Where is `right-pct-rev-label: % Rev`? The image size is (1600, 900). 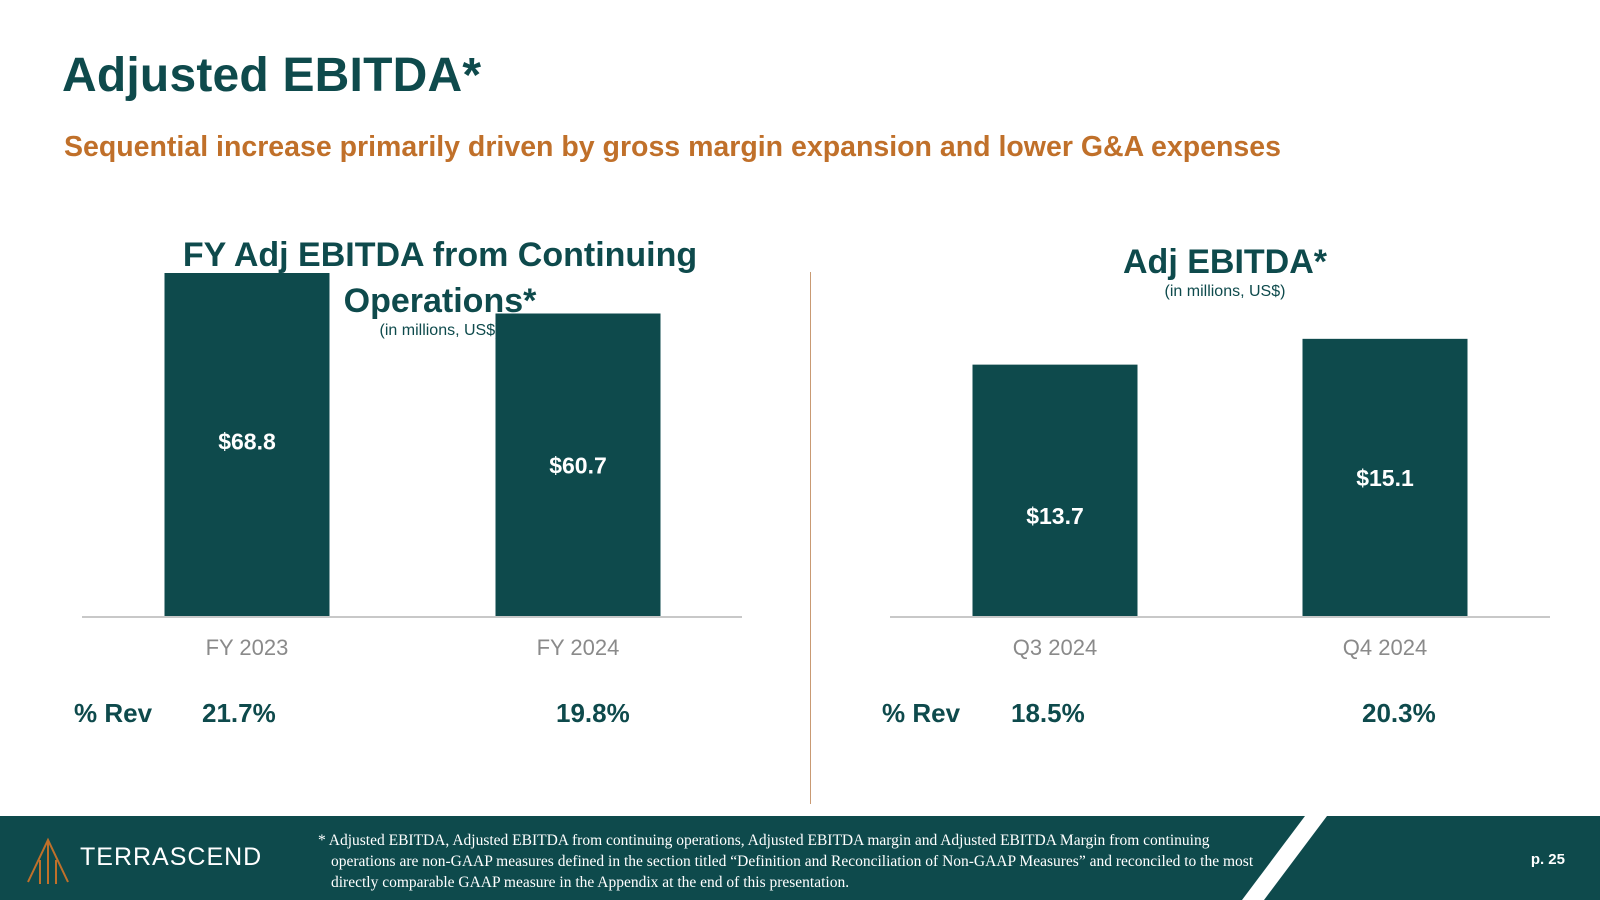
right-pct-rev-label: % Rev is located at coordinates (921, 713).